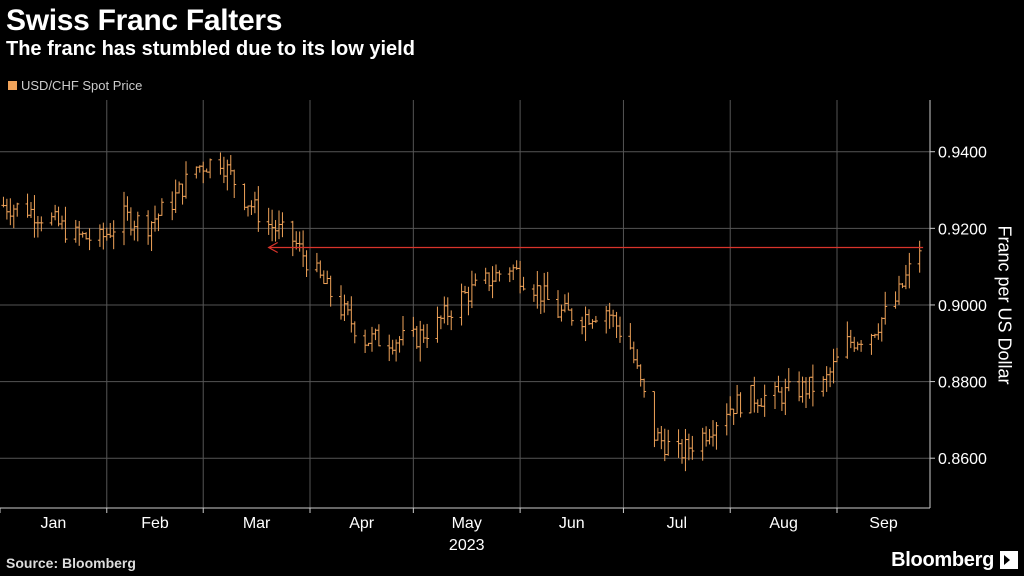  What do you see at coordinates (272, 247) in the screenshot?
I see `annotation-arrow-head` at bounding box center [272, 247].